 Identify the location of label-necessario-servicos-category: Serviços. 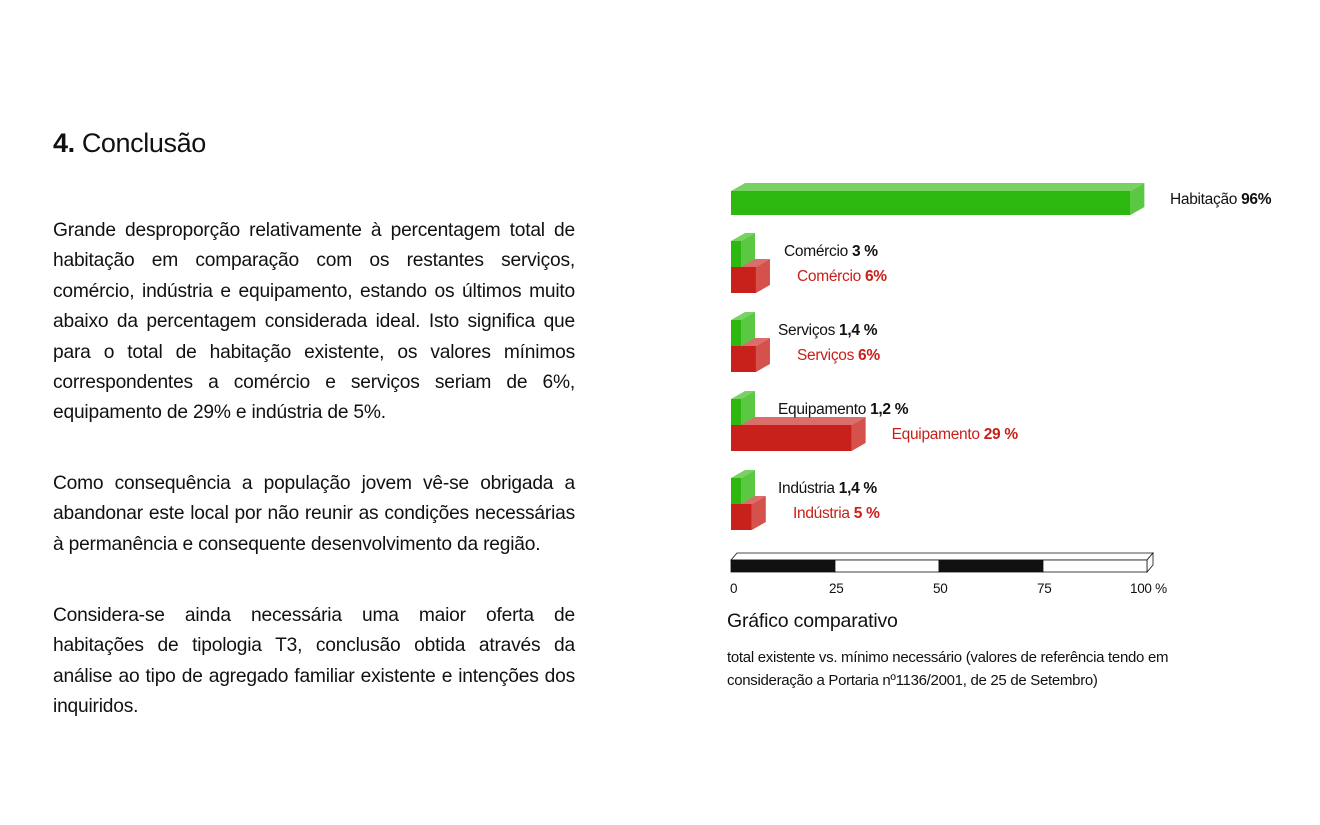
(827, 355).